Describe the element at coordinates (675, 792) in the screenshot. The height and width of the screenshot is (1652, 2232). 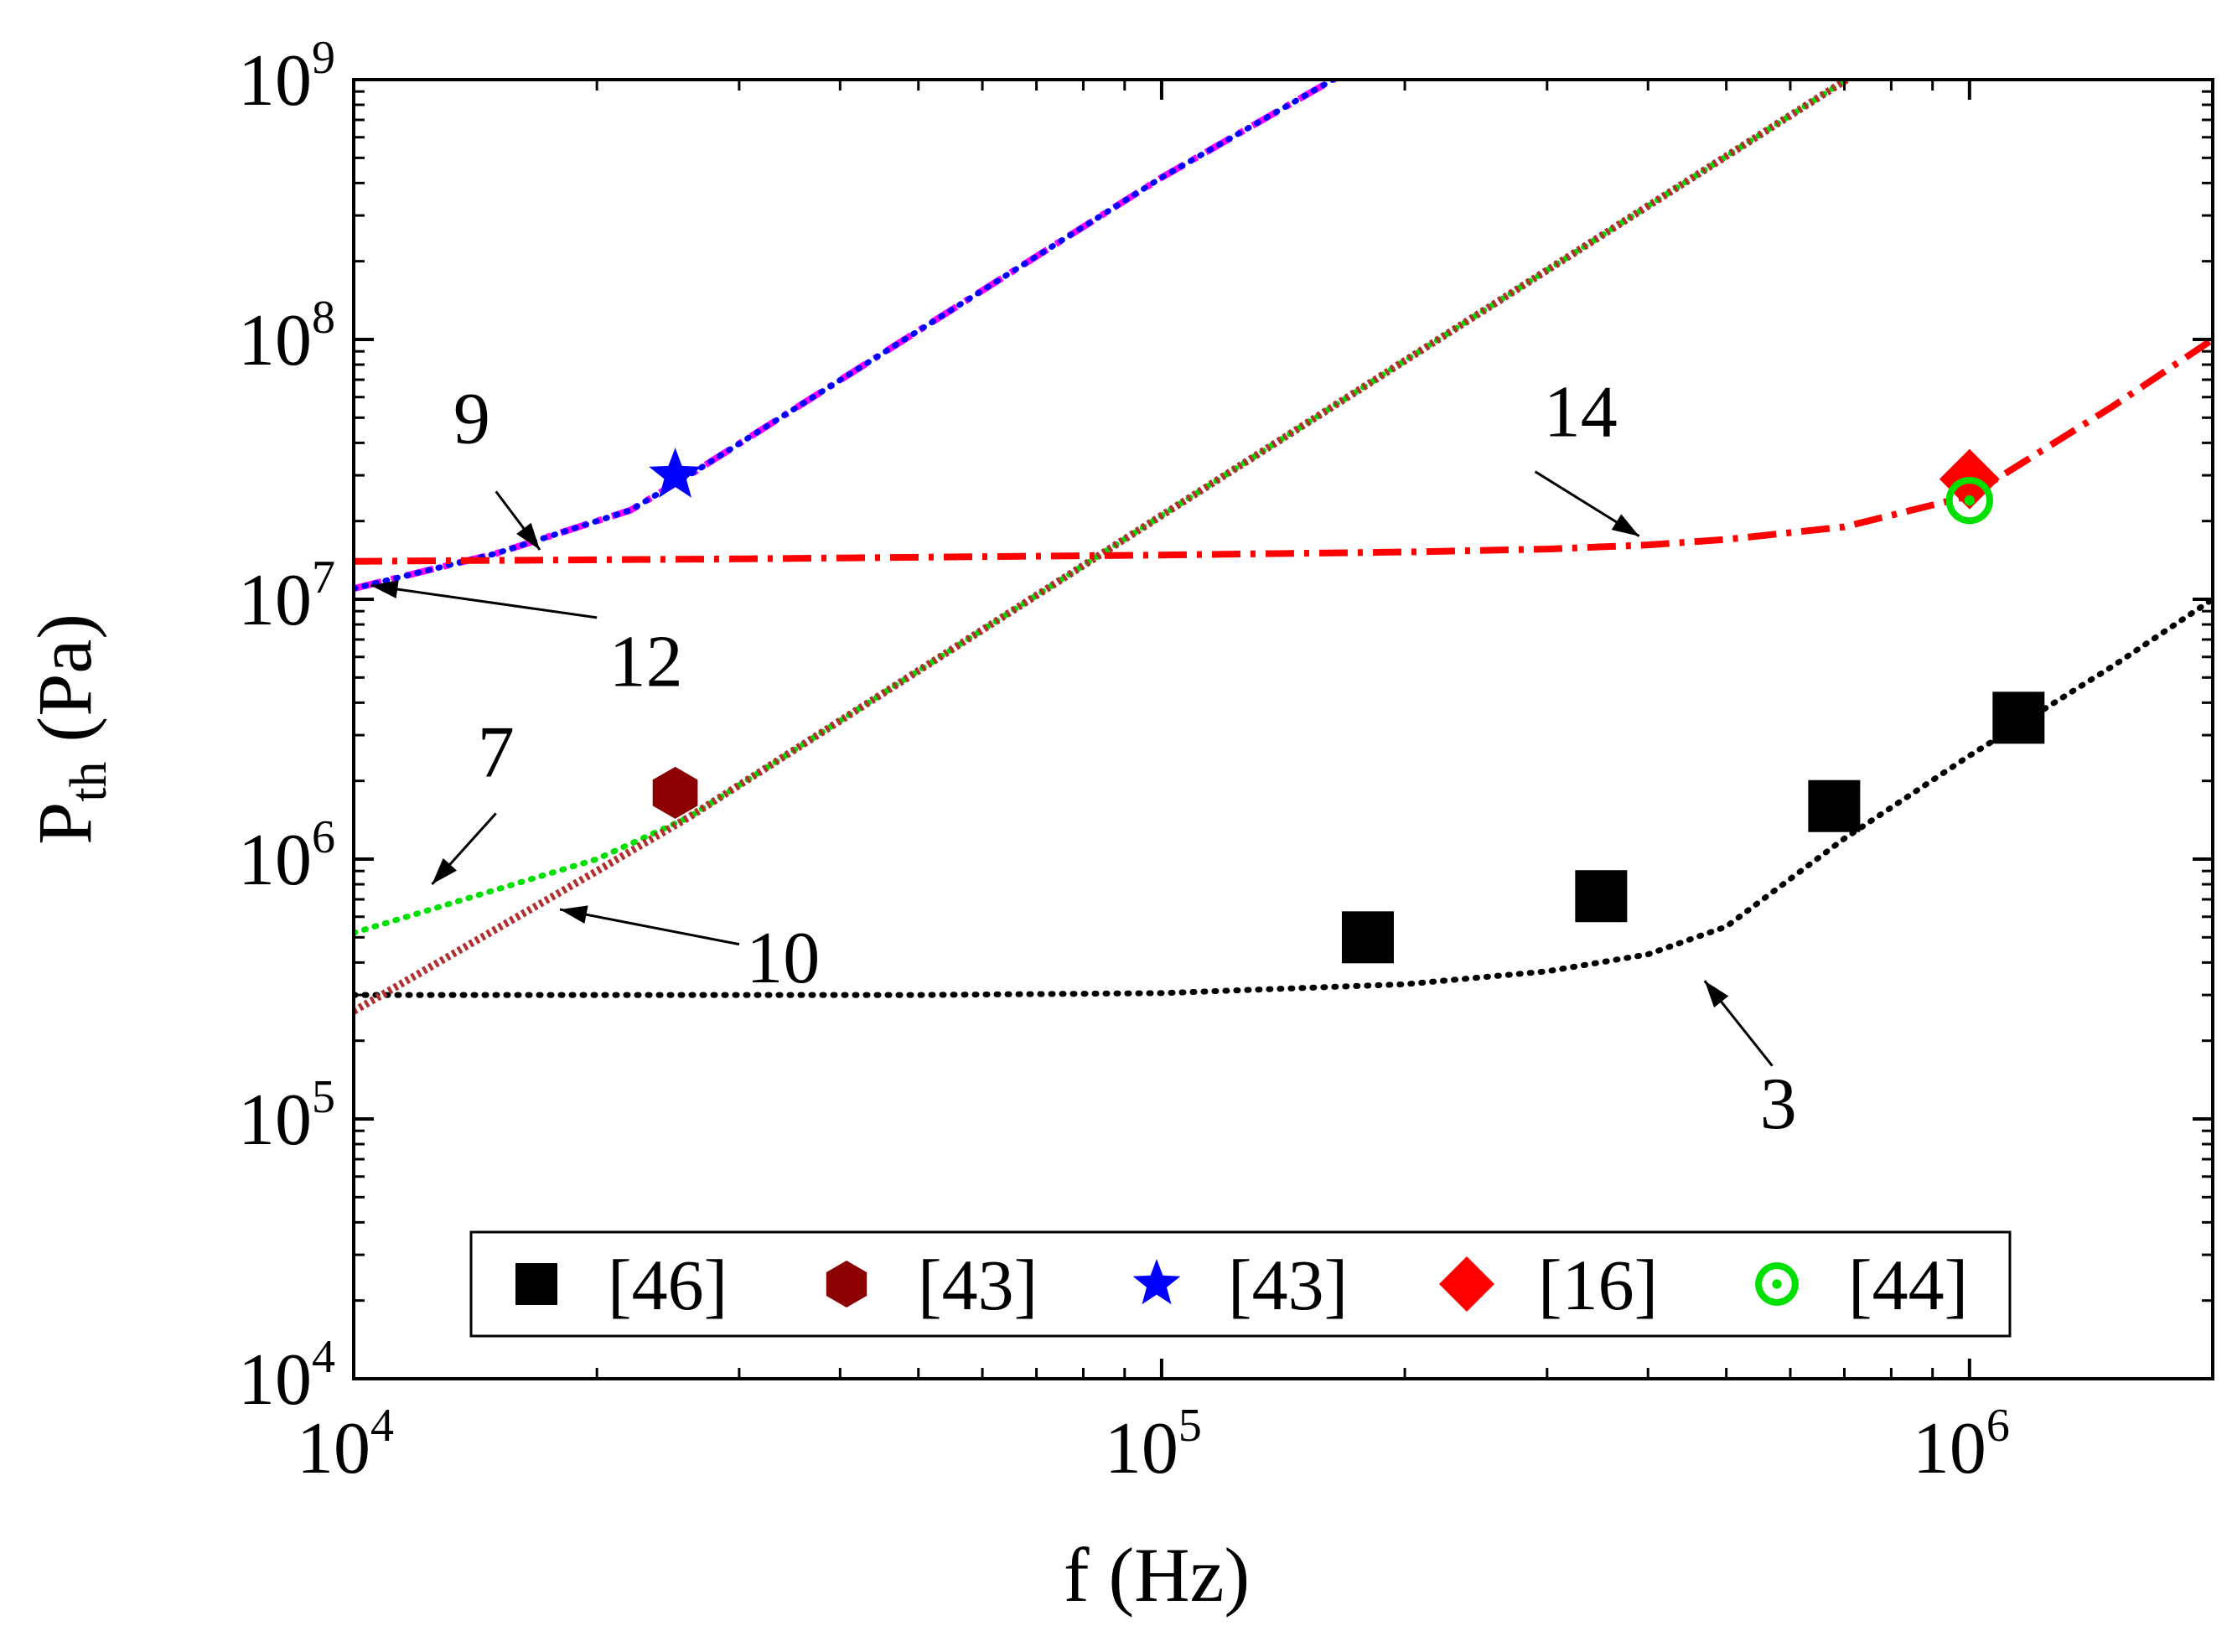
I see `data-marker-hexagon` at that location.